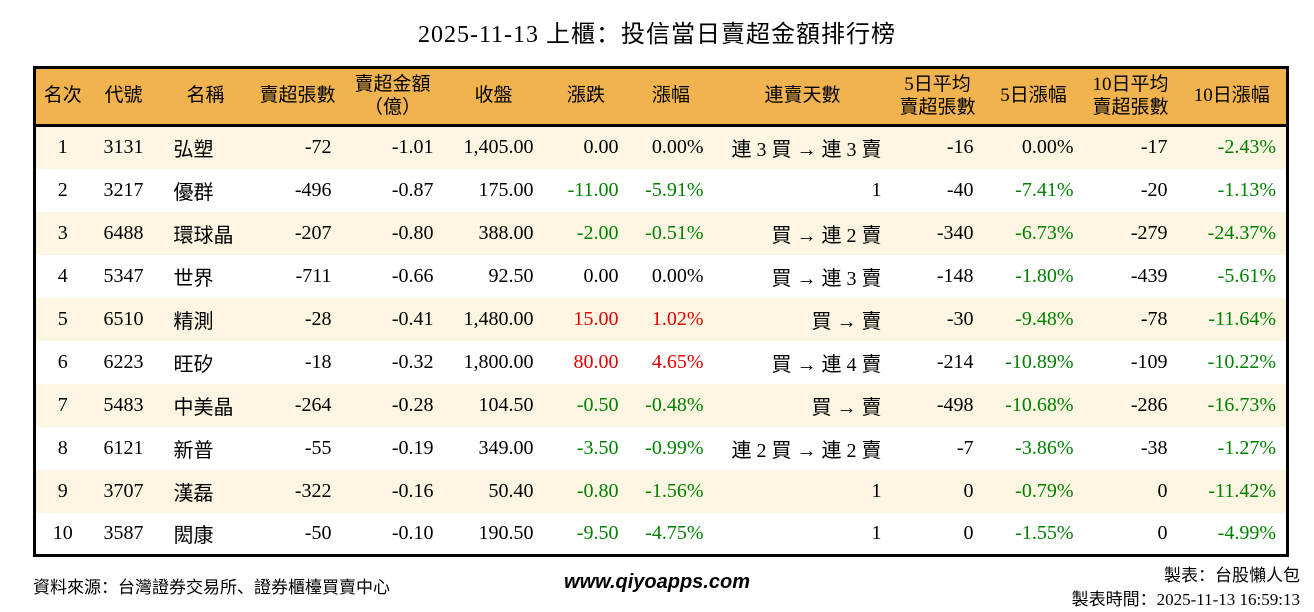 This screenshot has width=1314, height=612. I want to click on cell-avg5-sell-volume: -30, so click(960, 318).